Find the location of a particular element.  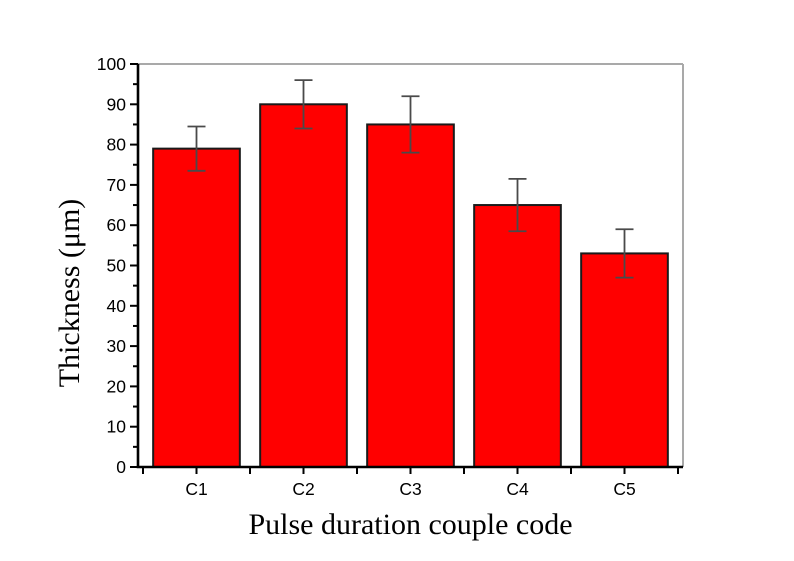

bar-C2 is located at coordinates (303, 286).